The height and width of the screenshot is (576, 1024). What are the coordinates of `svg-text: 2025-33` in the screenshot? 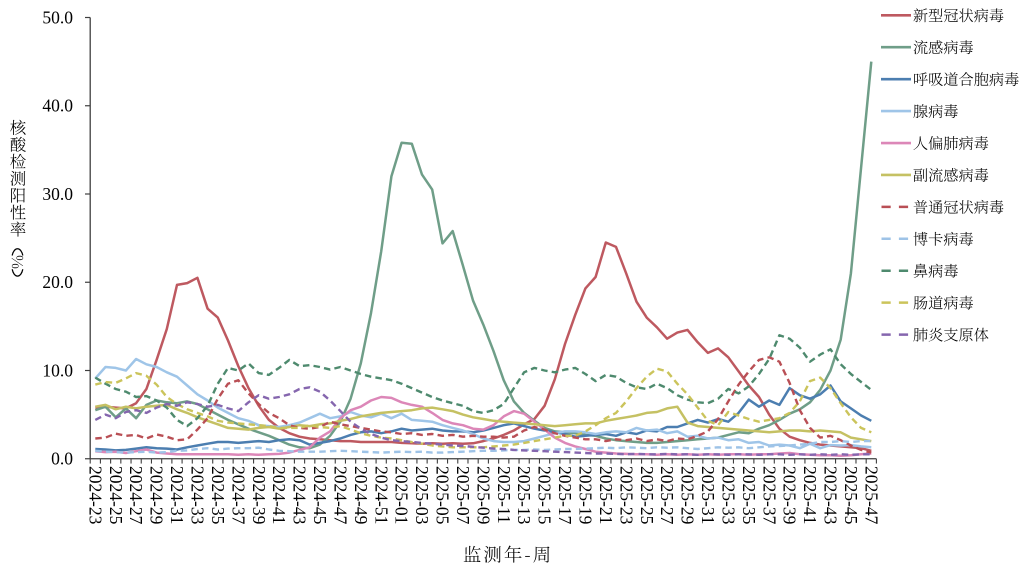 It's located at (728, 495).